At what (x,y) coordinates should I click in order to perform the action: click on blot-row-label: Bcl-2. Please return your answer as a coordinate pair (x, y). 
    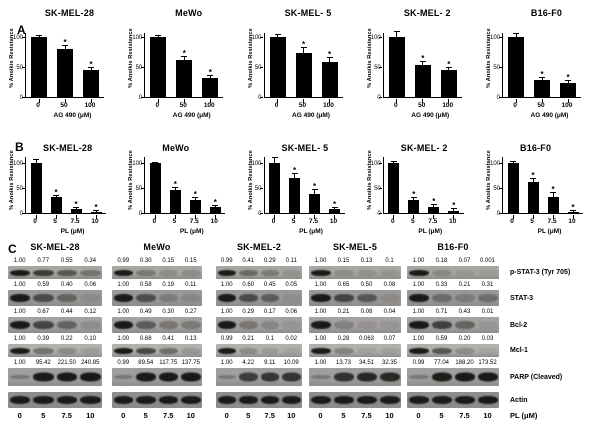
    Looking at the image, I should click on (519, 325).